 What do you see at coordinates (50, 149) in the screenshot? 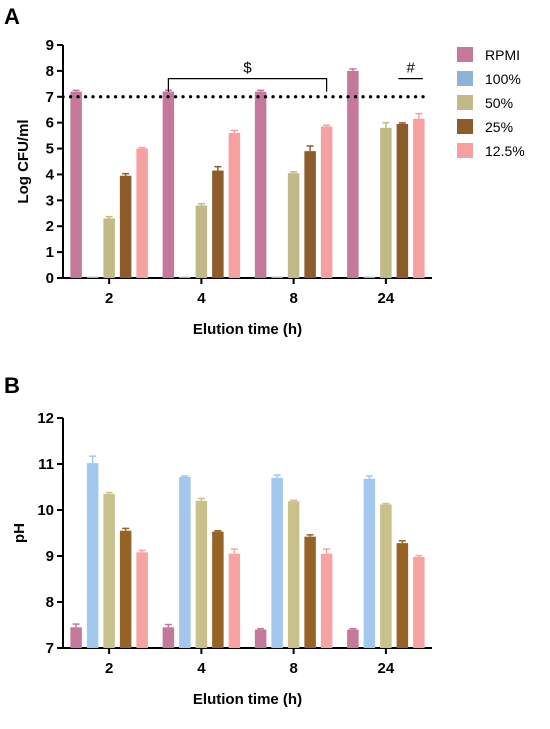
I see `y-tick-label: 5` at bounding box center [50, 149].